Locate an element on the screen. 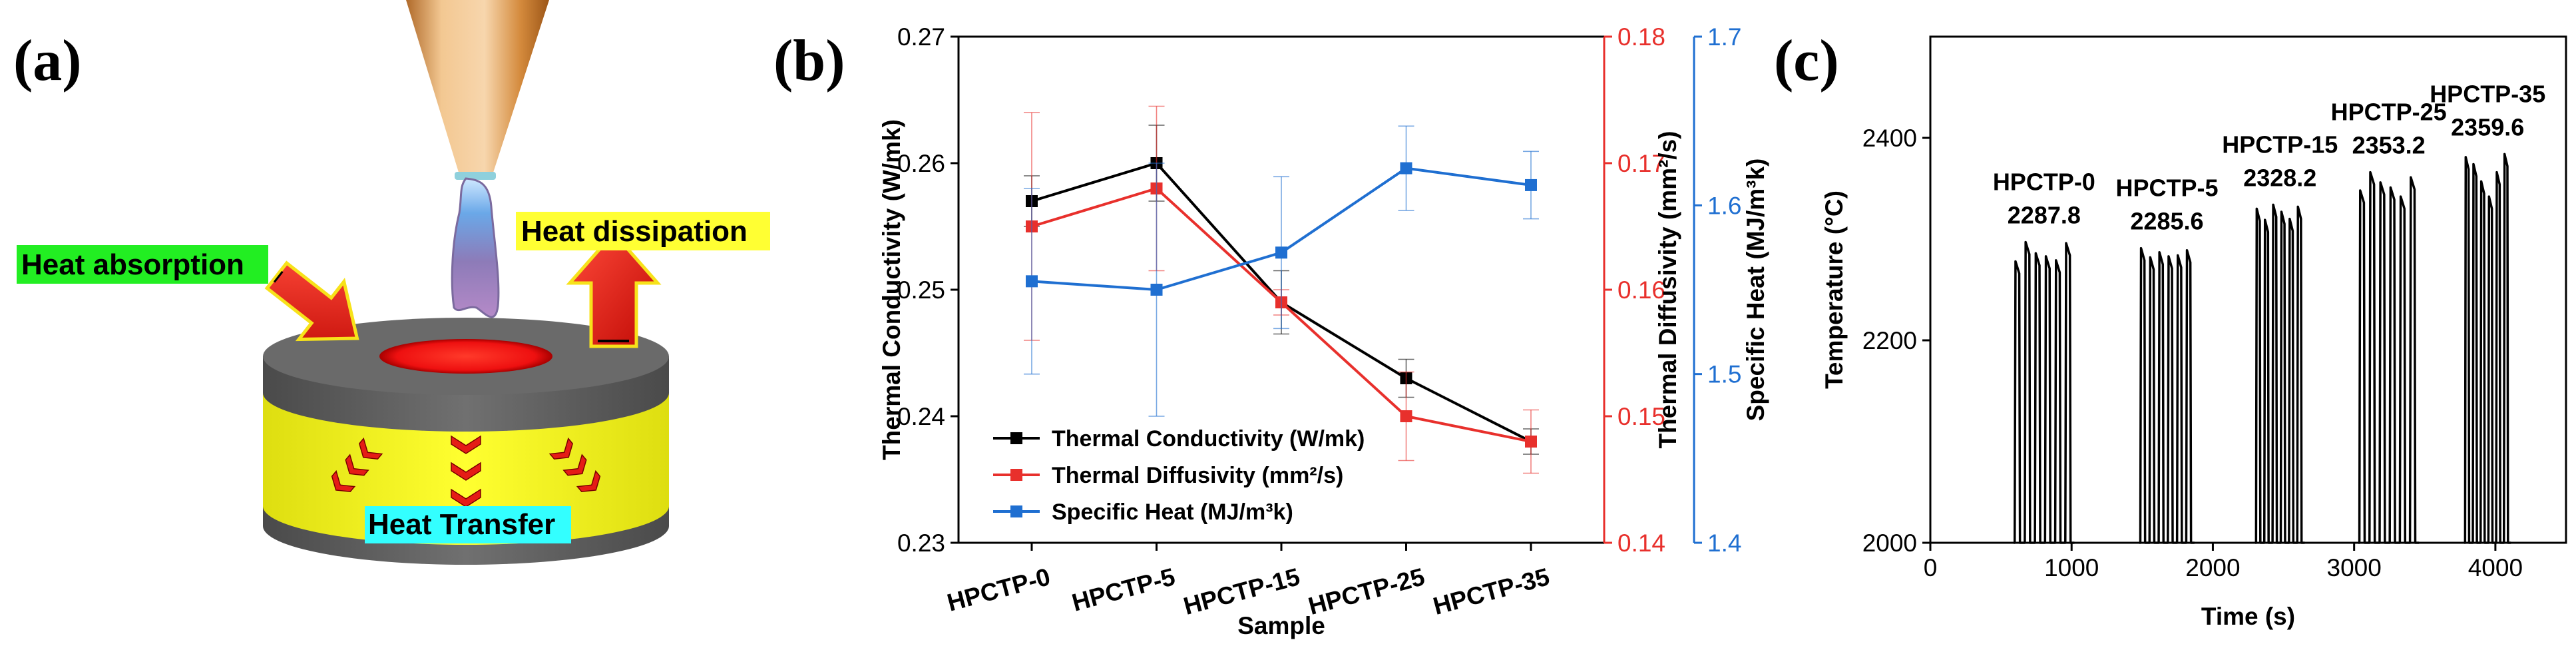  right1-axis-tick-label: 0.15 is located at coordinates (1641, 417).